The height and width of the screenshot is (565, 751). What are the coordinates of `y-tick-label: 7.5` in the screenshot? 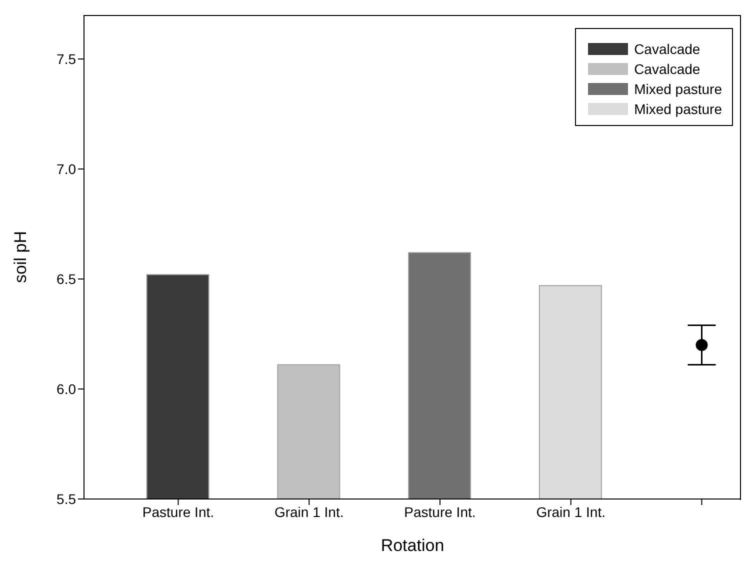 It's located at (66, 58).